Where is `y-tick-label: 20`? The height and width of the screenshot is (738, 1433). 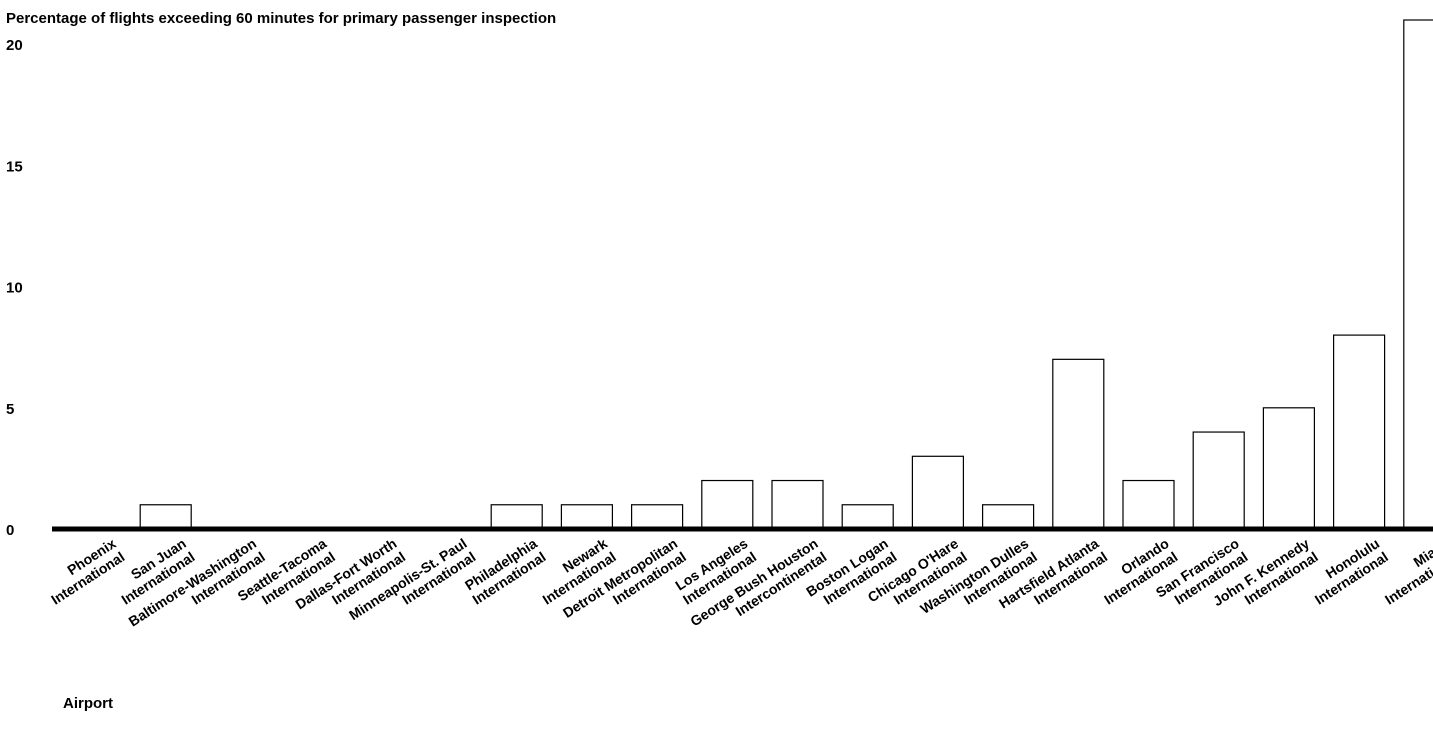 y-tick-label: 20 is located at coordinates (14, 45).